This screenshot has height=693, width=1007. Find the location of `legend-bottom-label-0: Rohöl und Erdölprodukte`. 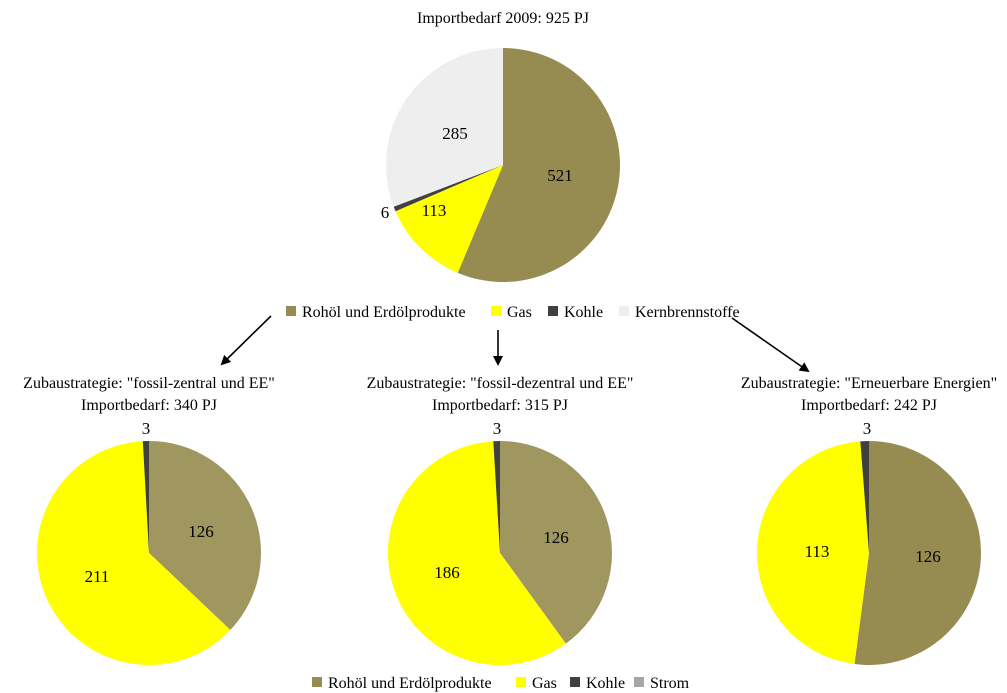

legend-bottom-label-0: Rohöl und Erdölprodukte is located at coordinates (410, 683).